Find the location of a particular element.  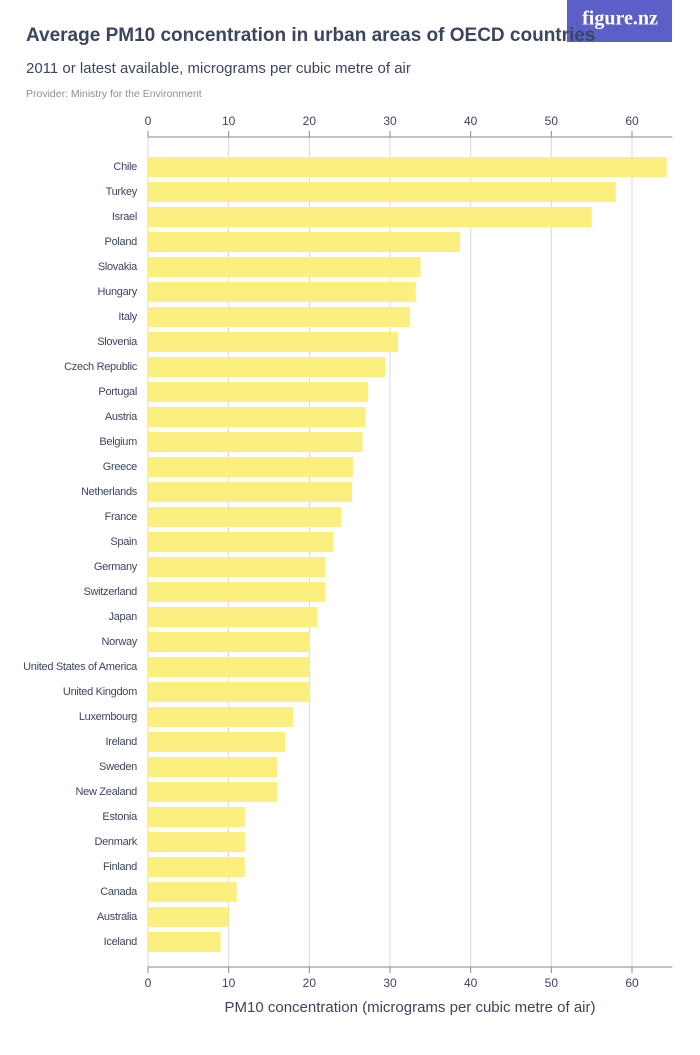

y-tick-label: United Kingdom is located at coordinates (100, 692).